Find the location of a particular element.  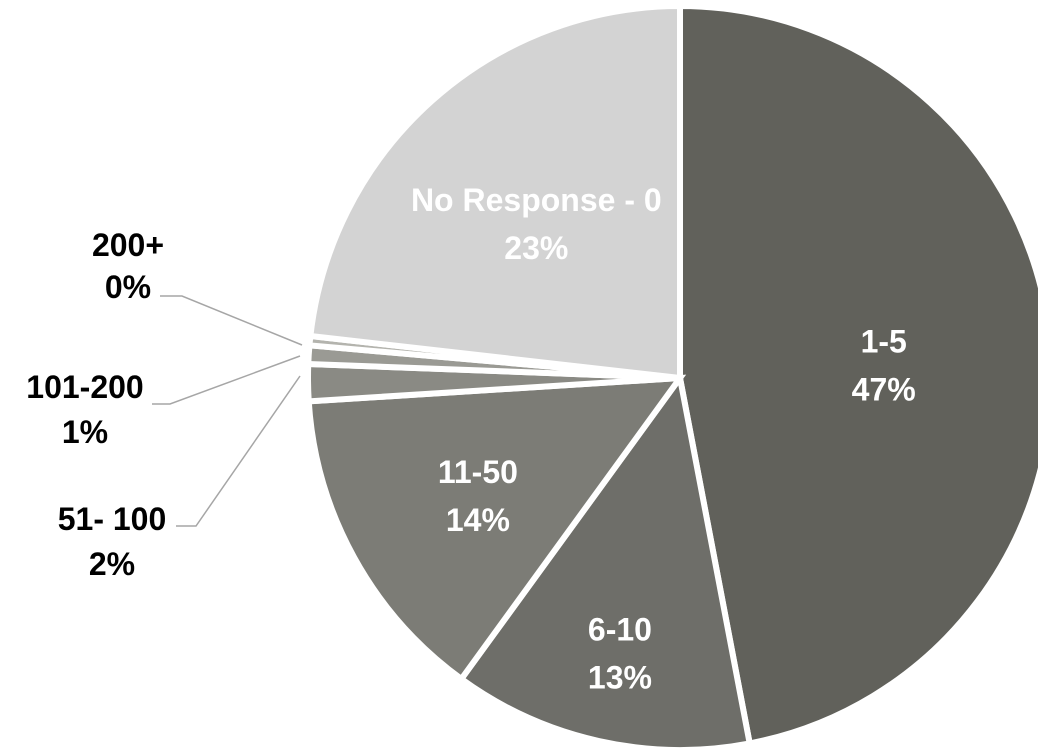

slice-label-200: 200+ is located at coordinates (128, 245).